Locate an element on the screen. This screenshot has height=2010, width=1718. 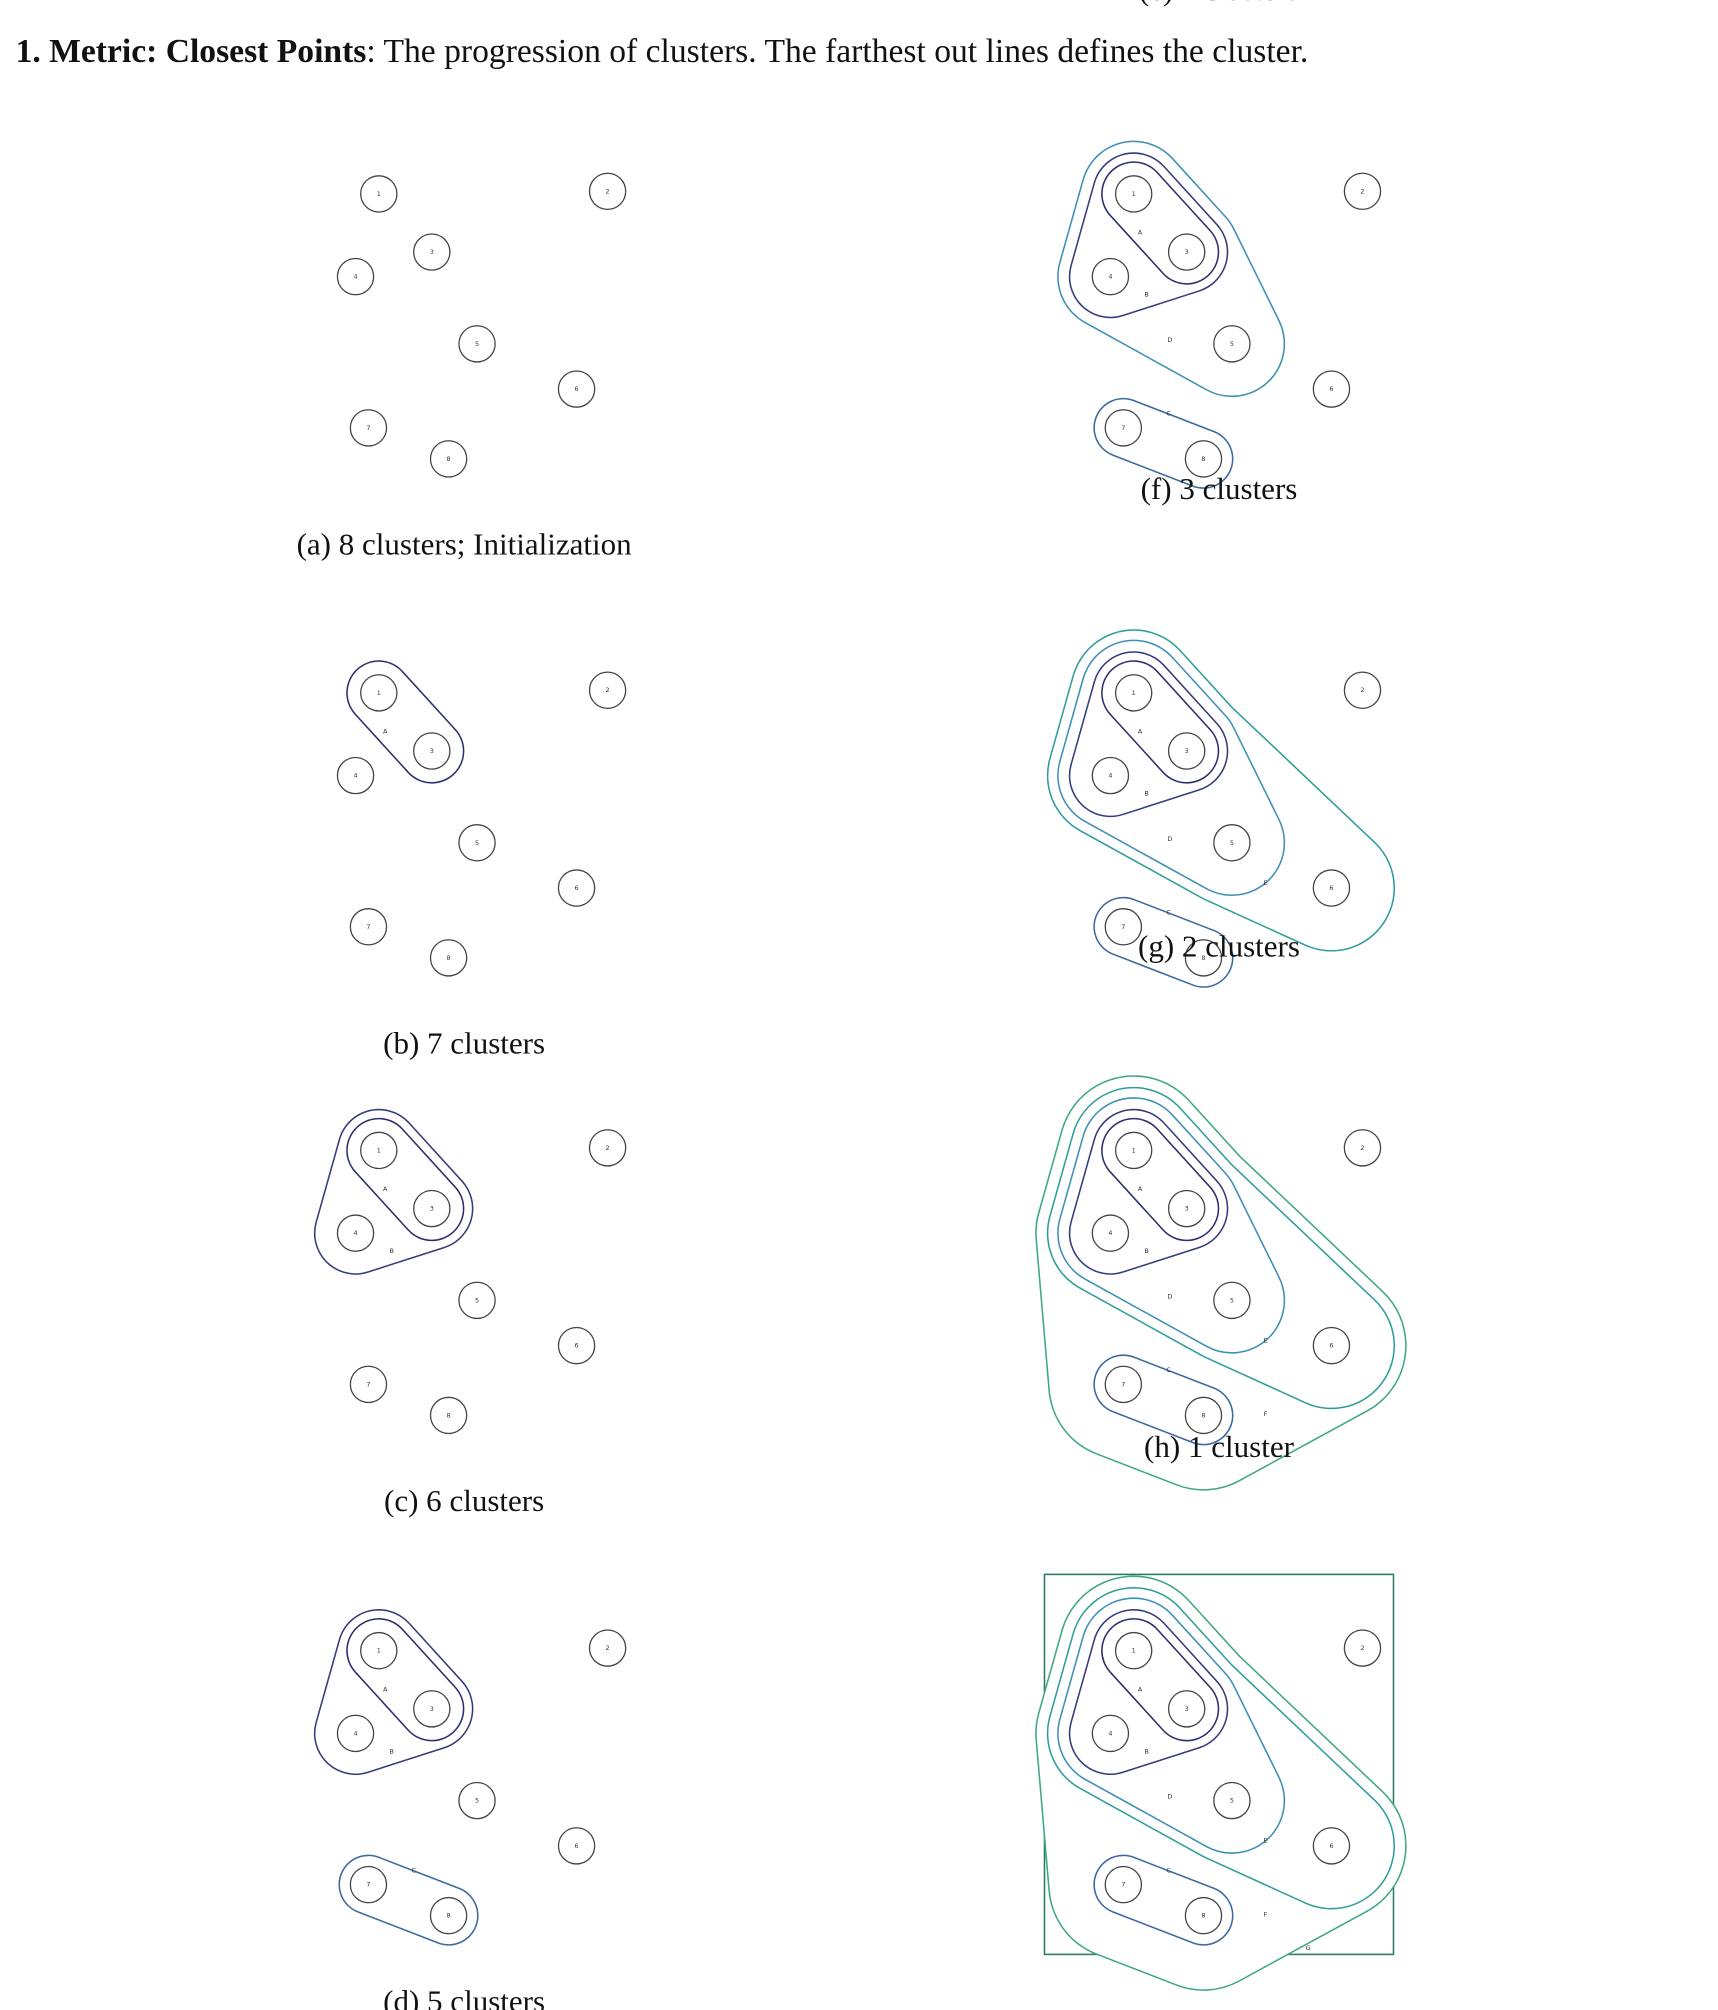
caption: (g) 2 clusters is located at coordinates (1219, 946).